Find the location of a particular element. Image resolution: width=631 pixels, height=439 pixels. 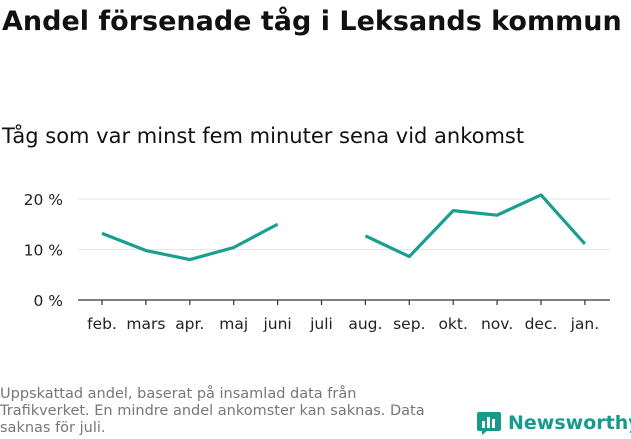

x-tick-label: jan. is located at coordinates (585, 324).